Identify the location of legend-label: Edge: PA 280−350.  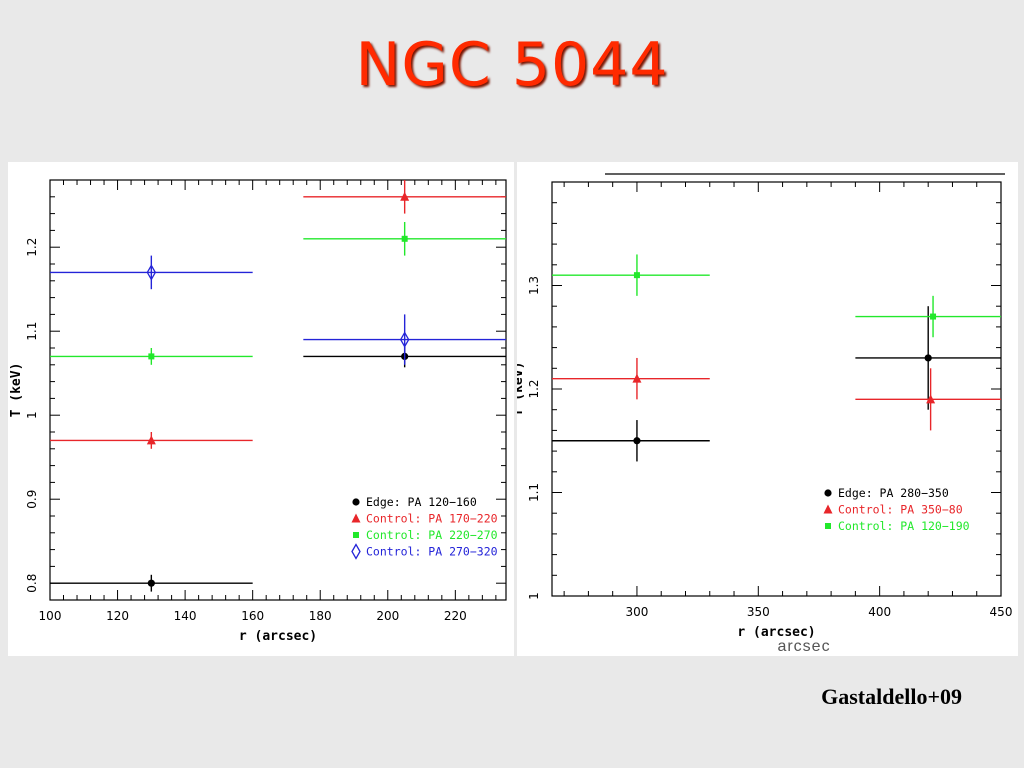
(893, 493).